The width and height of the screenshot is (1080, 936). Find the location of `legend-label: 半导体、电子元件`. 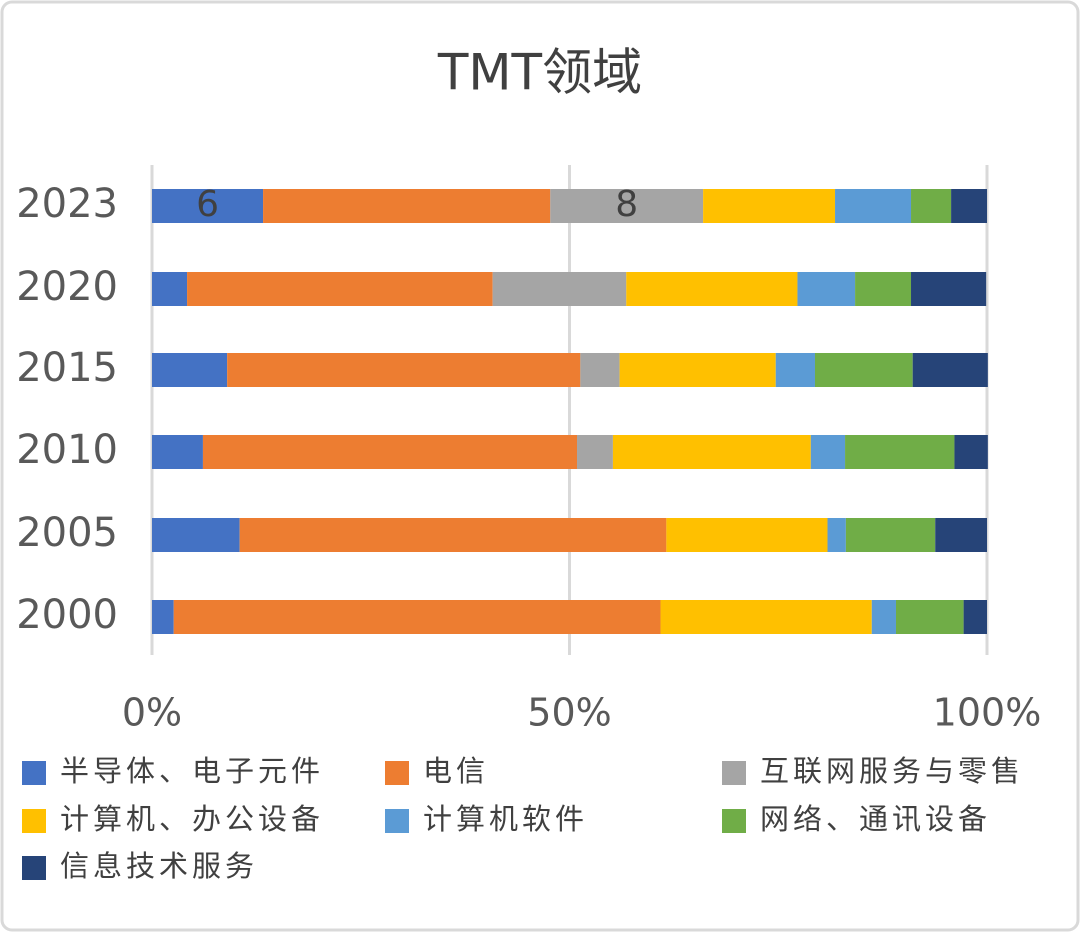

legend-label: 半导体、电子元件 is located at coordinates (192, 771).